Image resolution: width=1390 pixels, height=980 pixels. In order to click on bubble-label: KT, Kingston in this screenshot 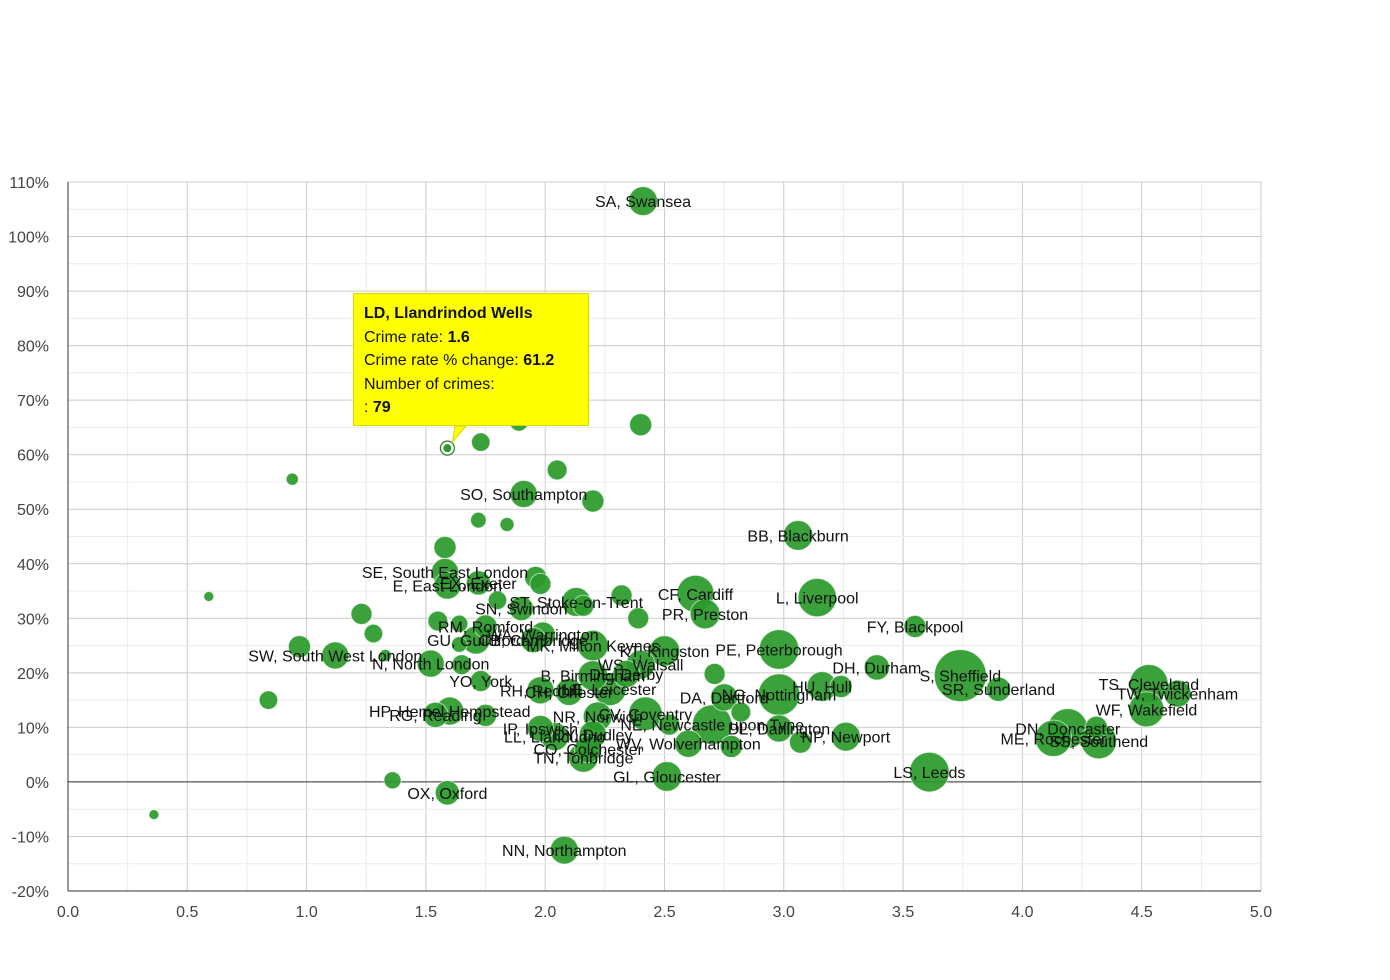, I will do `click(665, 652)`.